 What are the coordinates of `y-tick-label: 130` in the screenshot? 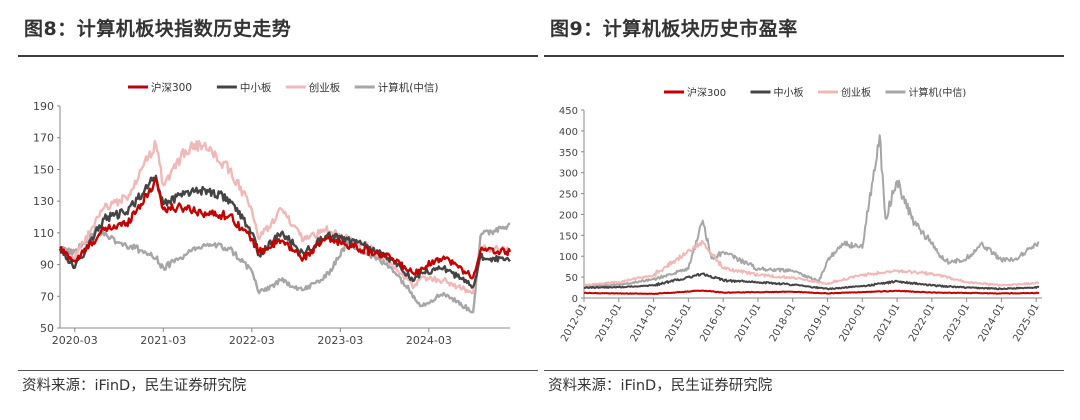 It's located at (43, 201).